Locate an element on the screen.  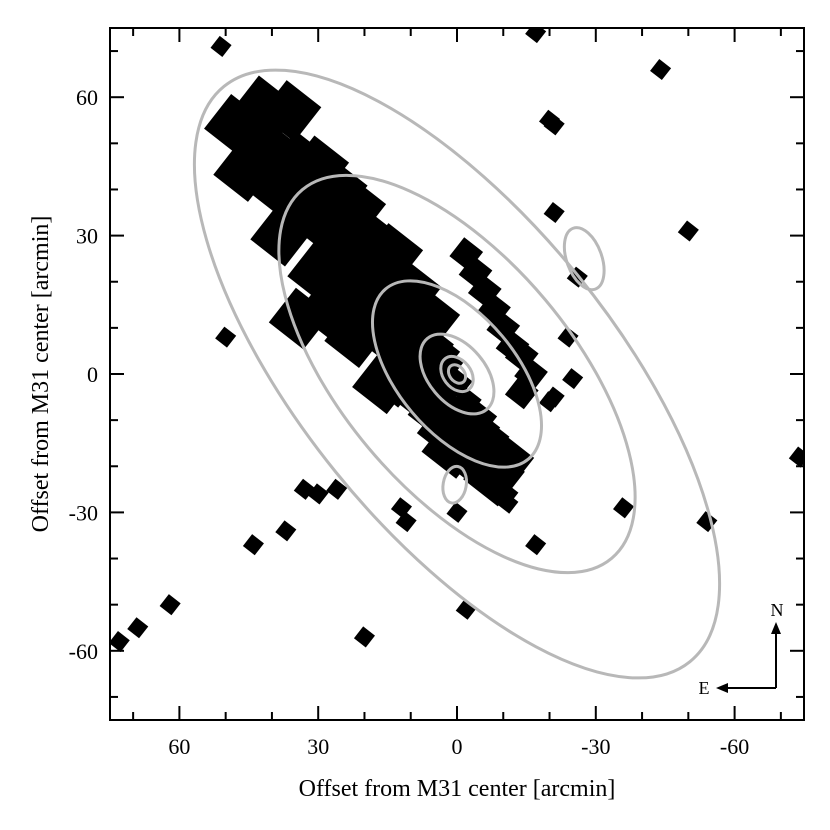
x-tick-label: 60 is located at coordinates (179, 746).